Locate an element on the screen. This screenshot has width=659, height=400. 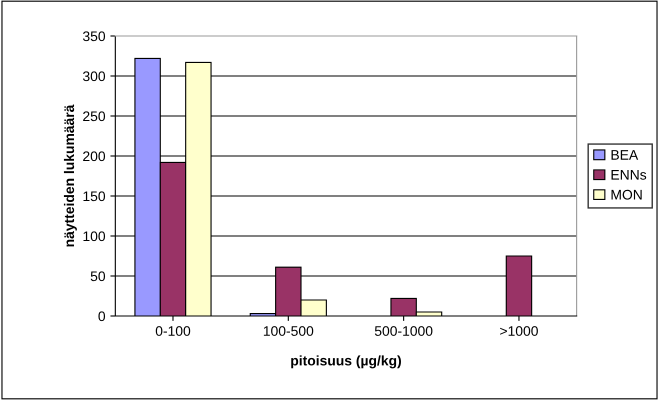
x-tick-label: 0-100 is located at coordinates (173, 331).